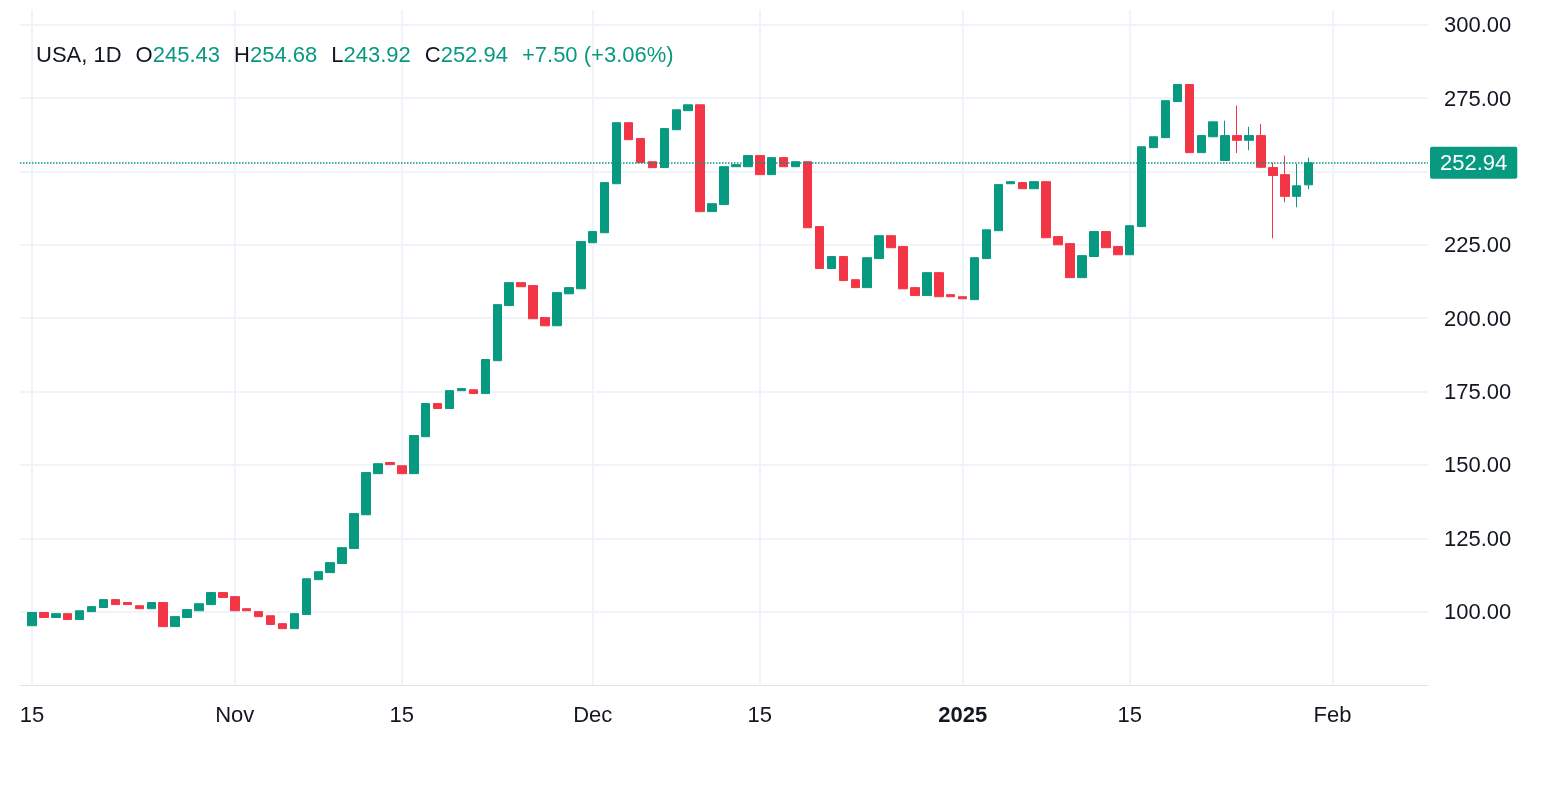 The image size is (1568, 810). I want to click on y-tick-label: 200.00, so click(1478, 318).